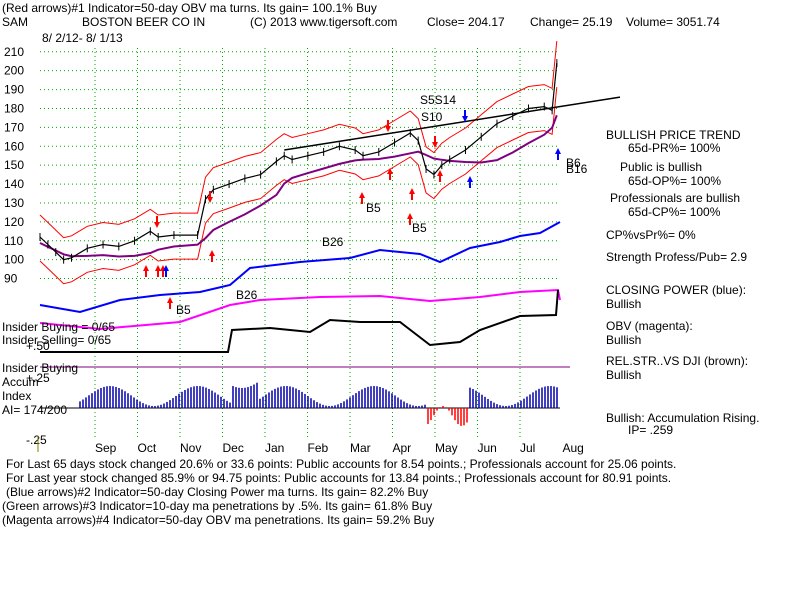  I want to click on y-tick-label: 200, so click(14, 71).